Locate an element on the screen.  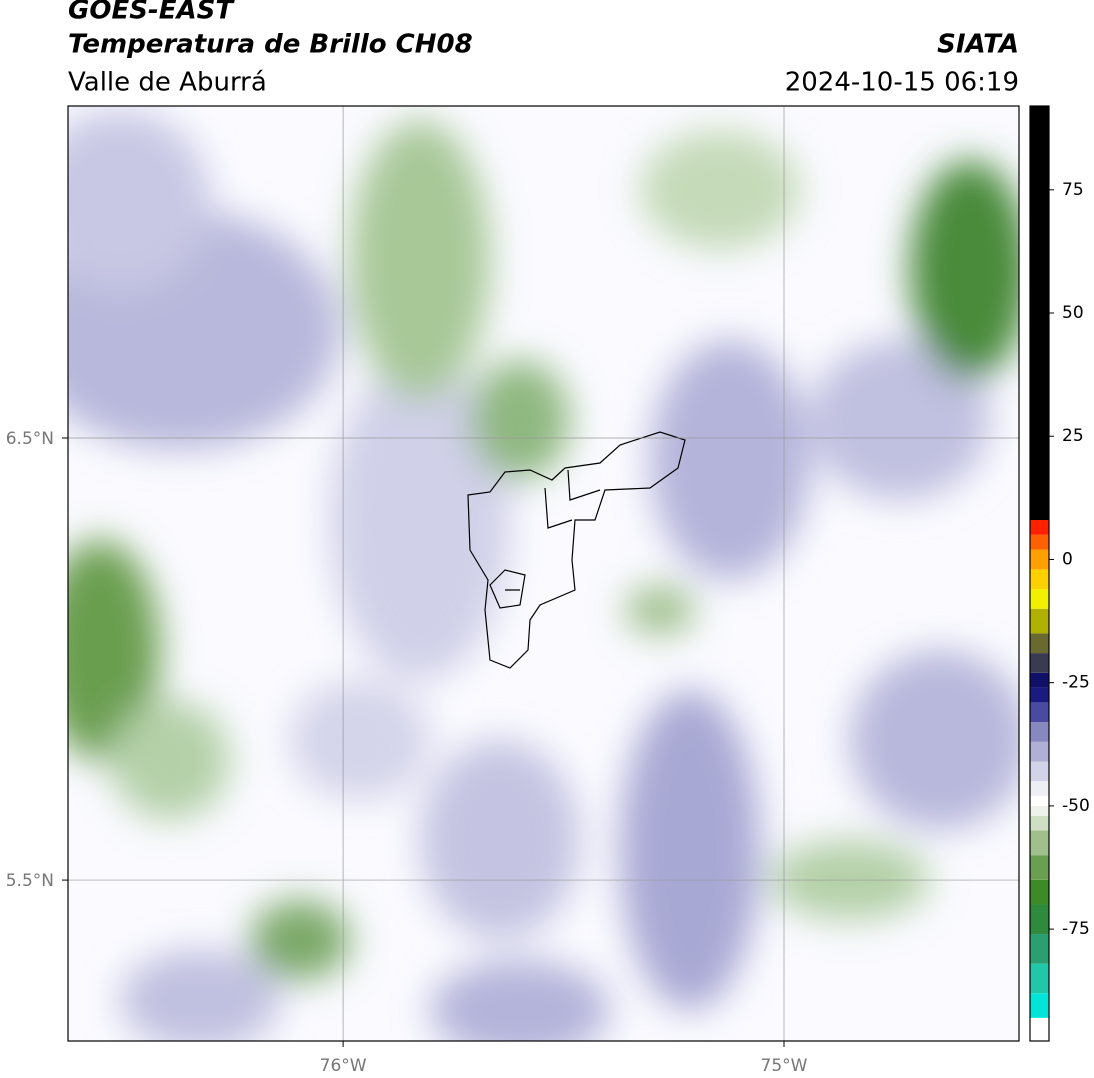
colorbar-frame is located at coordinates (1039, 573).